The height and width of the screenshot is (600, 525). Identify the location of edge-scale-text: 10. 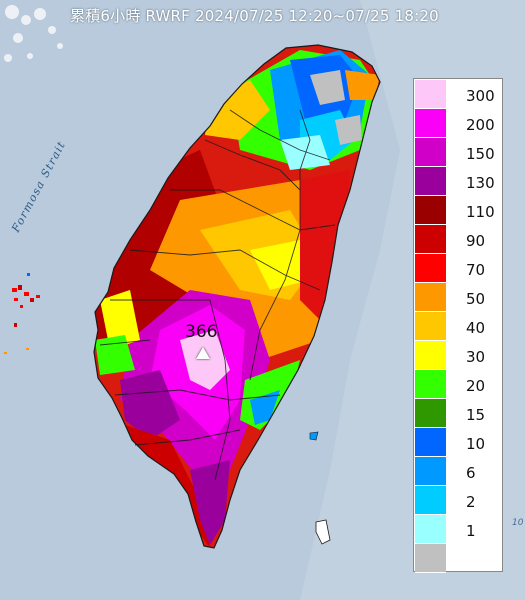
(518, 523).